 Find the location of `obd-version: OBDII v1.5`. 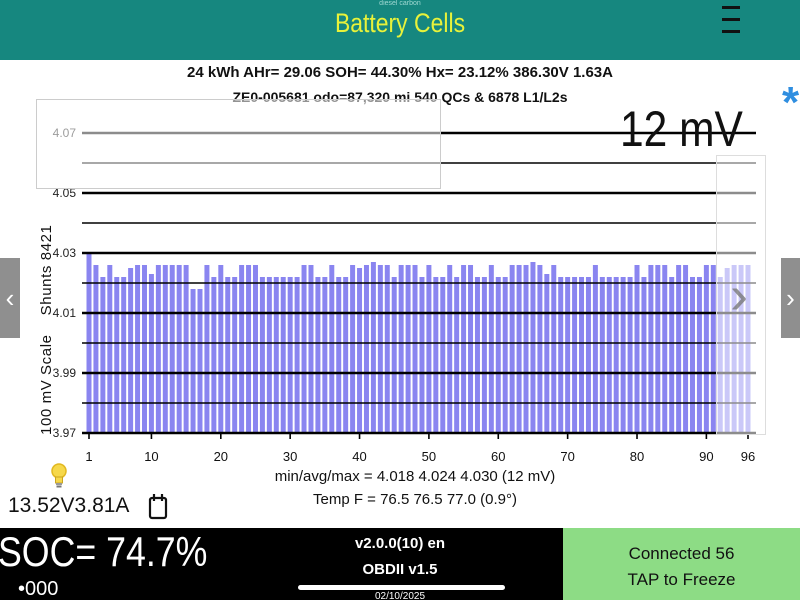

obd-version: OBDII v1.5 is located at coordinates (400, 569).